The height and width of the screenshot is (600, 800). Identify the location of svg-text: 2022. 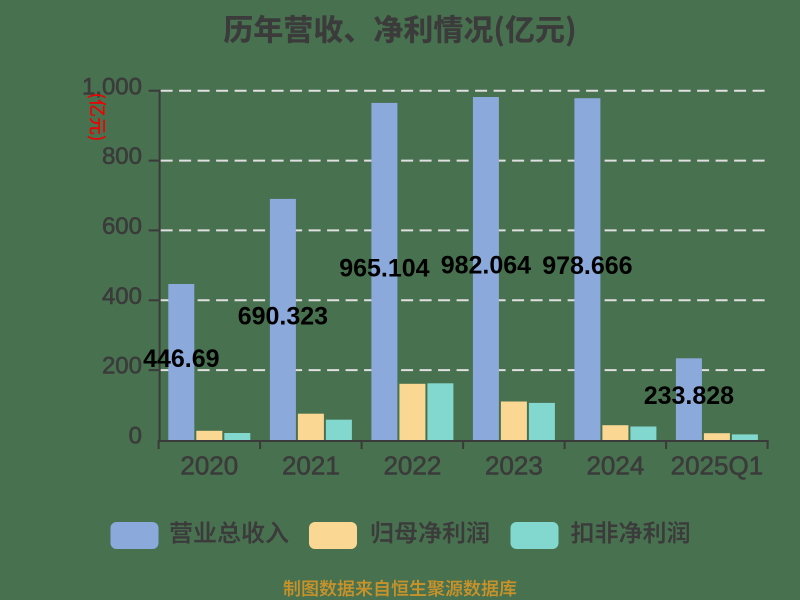
(412, 466).